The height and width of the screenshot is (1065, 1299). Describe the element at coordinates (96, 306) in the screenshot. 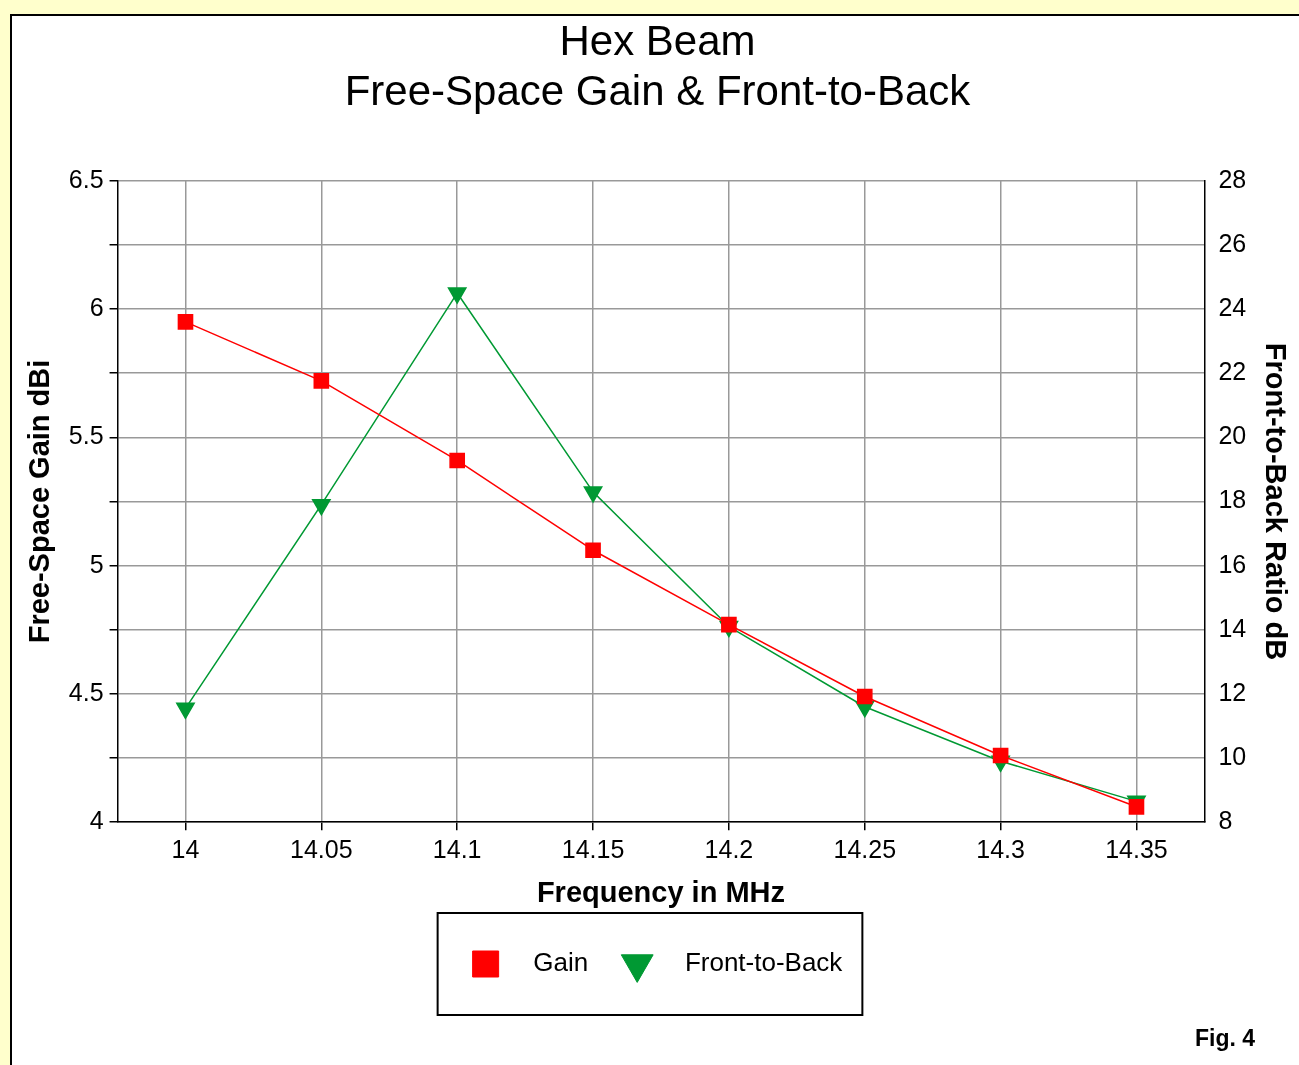

I see `y-tick-label: 6` at that location.